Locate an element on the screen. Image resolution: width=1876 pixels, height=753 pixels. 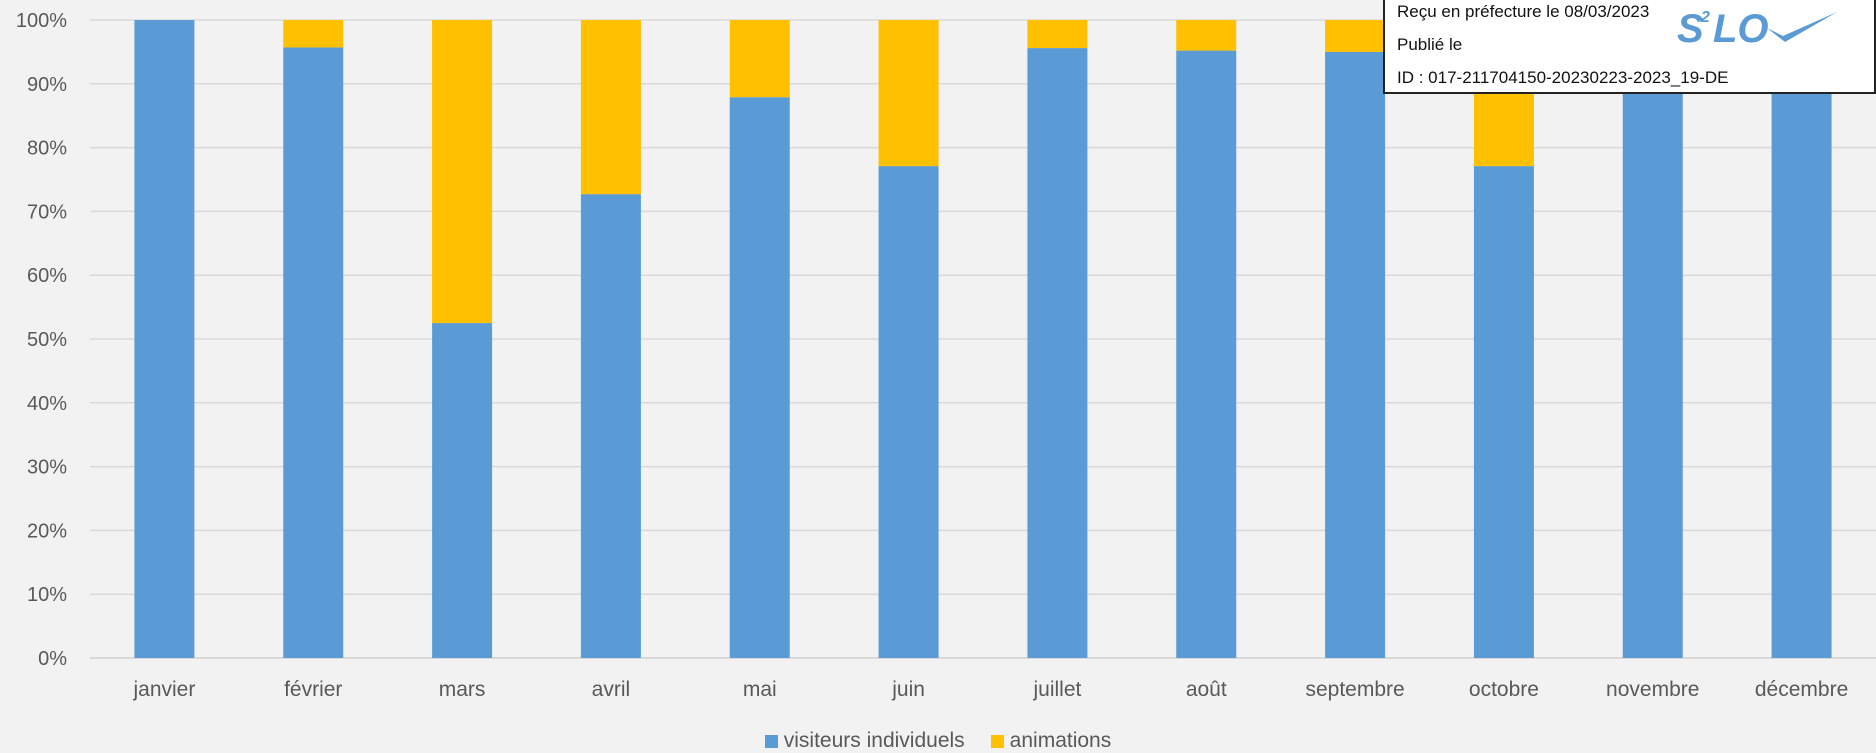
y-tick-label: 100% is located at coordinates (41, 21).